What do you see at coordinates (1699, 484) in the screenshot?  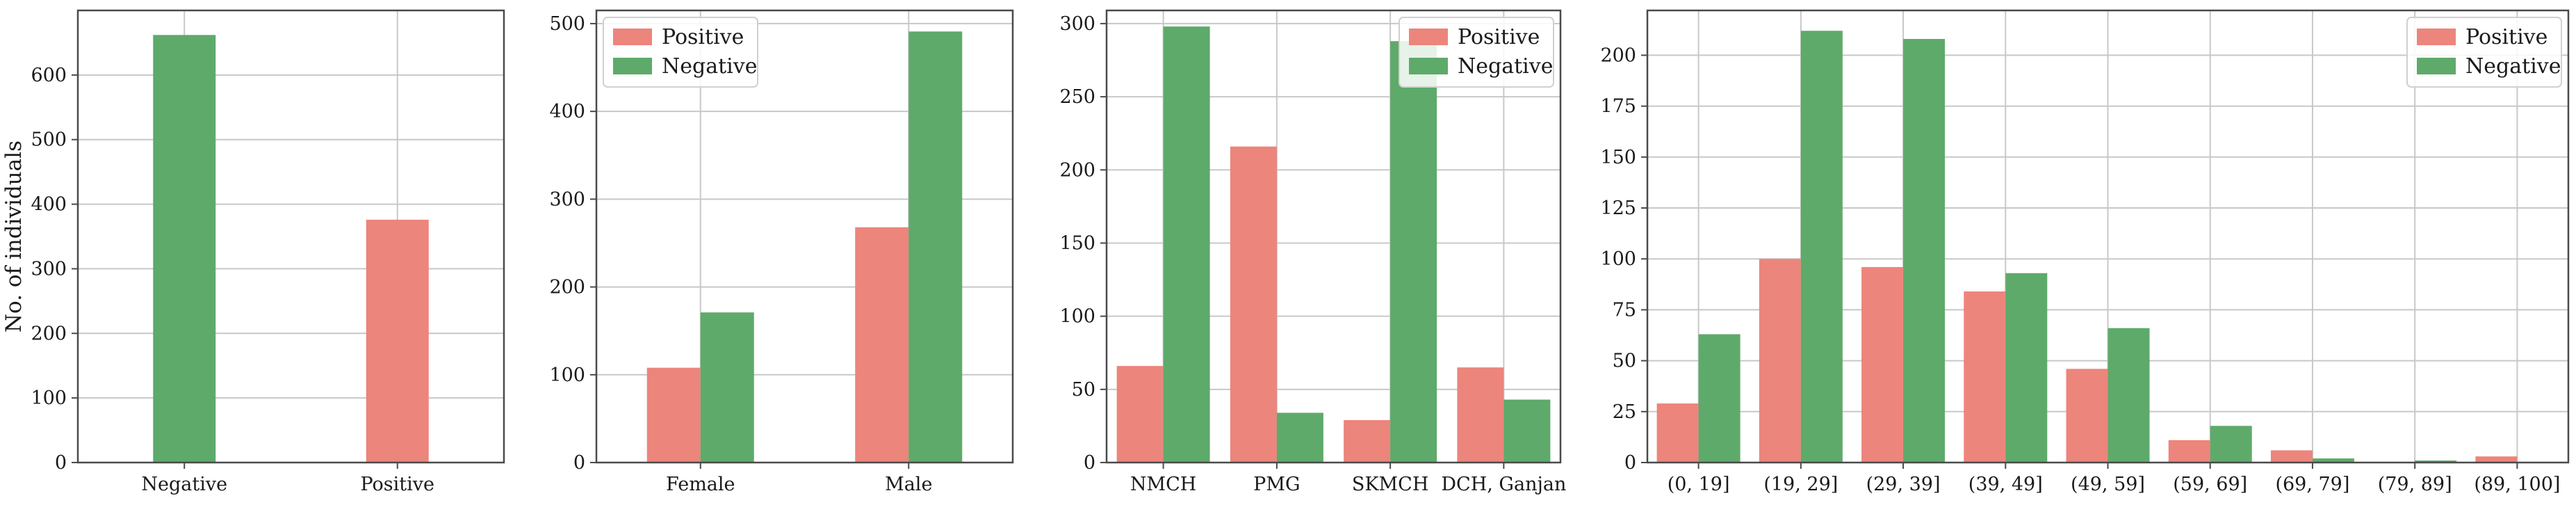 I see `x-tick-label: (0, 19]` at bounding box center [1699, 484].